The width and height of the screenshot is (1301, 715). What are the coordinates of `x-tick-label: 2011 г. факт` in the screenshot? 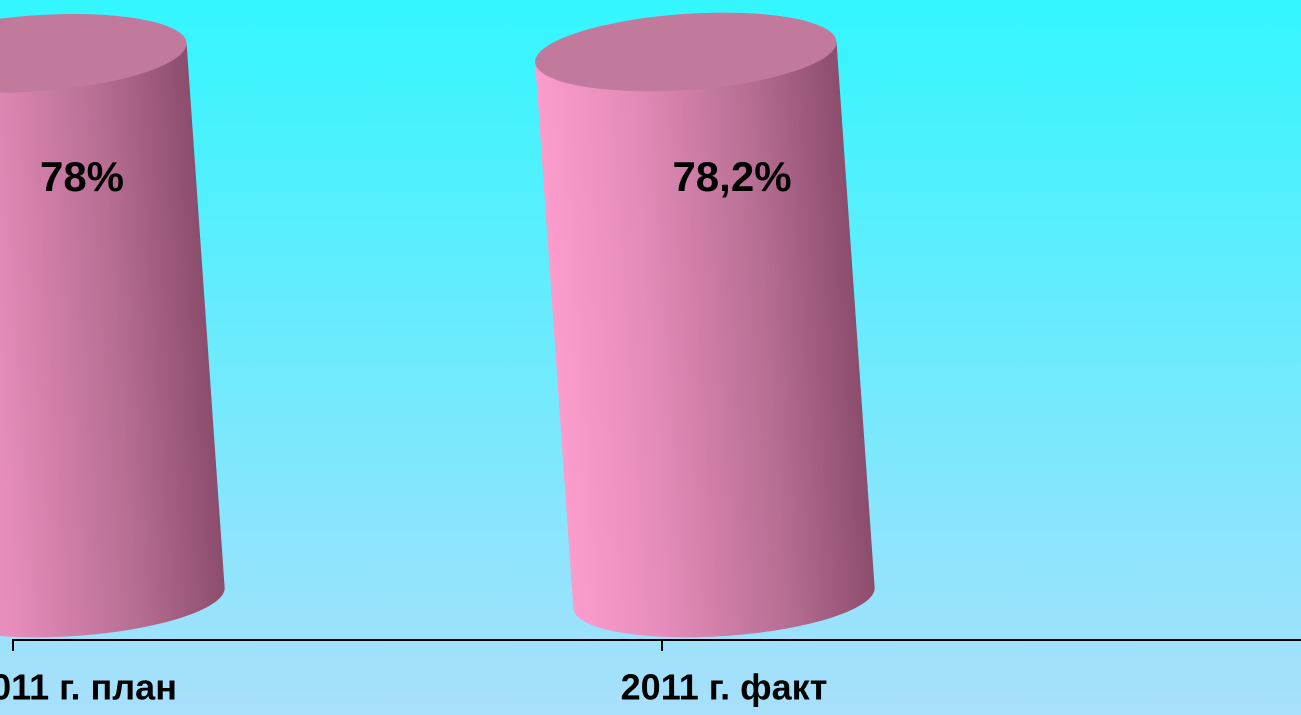 It's located at (724, 687).